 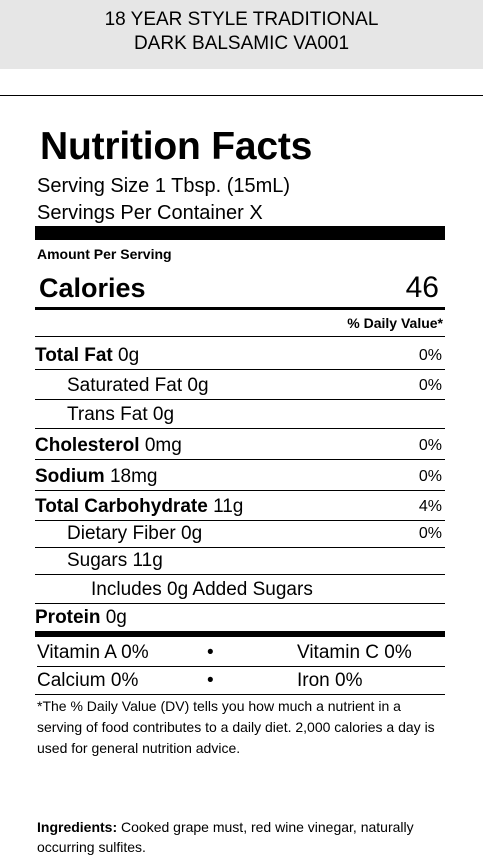 I want to click on calcium: Calcium 0%, so click(x=88, y=680).